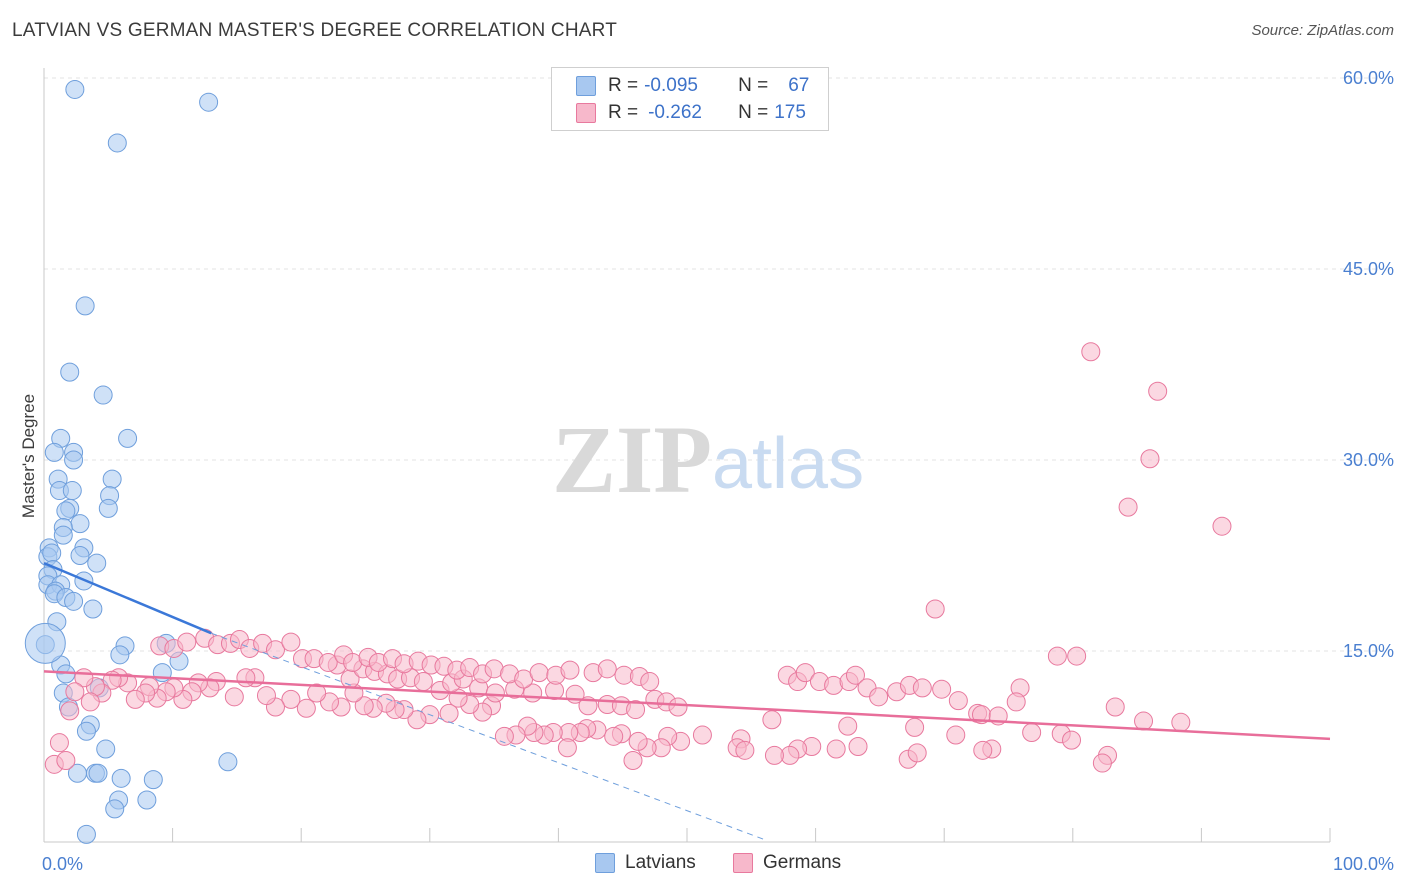  I want to click on latvian-trend-line, so click(127, 598).